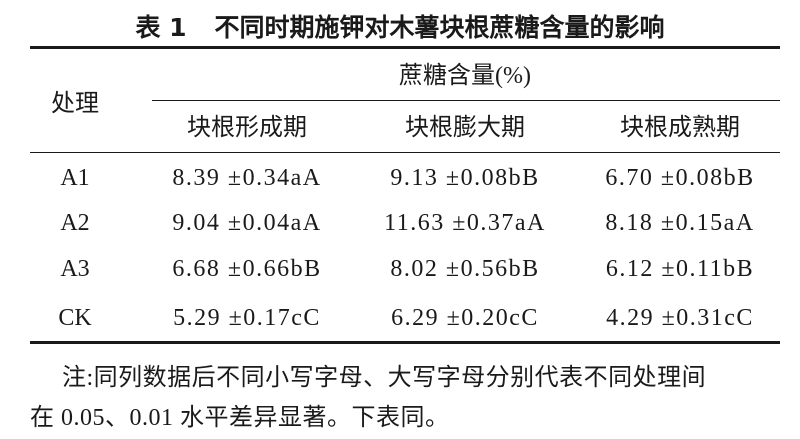  I want to click on table-cell: 9.04 ±0.04aA, so click(247, 223).